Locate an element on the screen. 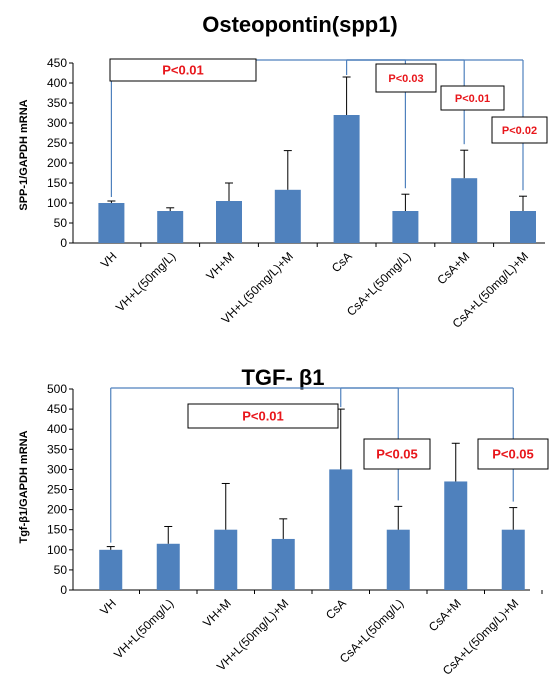 The width and height of the screenshot is (550, 700). x-tick-label: CsA+L(50mg/L) is located at coordinates (379, 284).